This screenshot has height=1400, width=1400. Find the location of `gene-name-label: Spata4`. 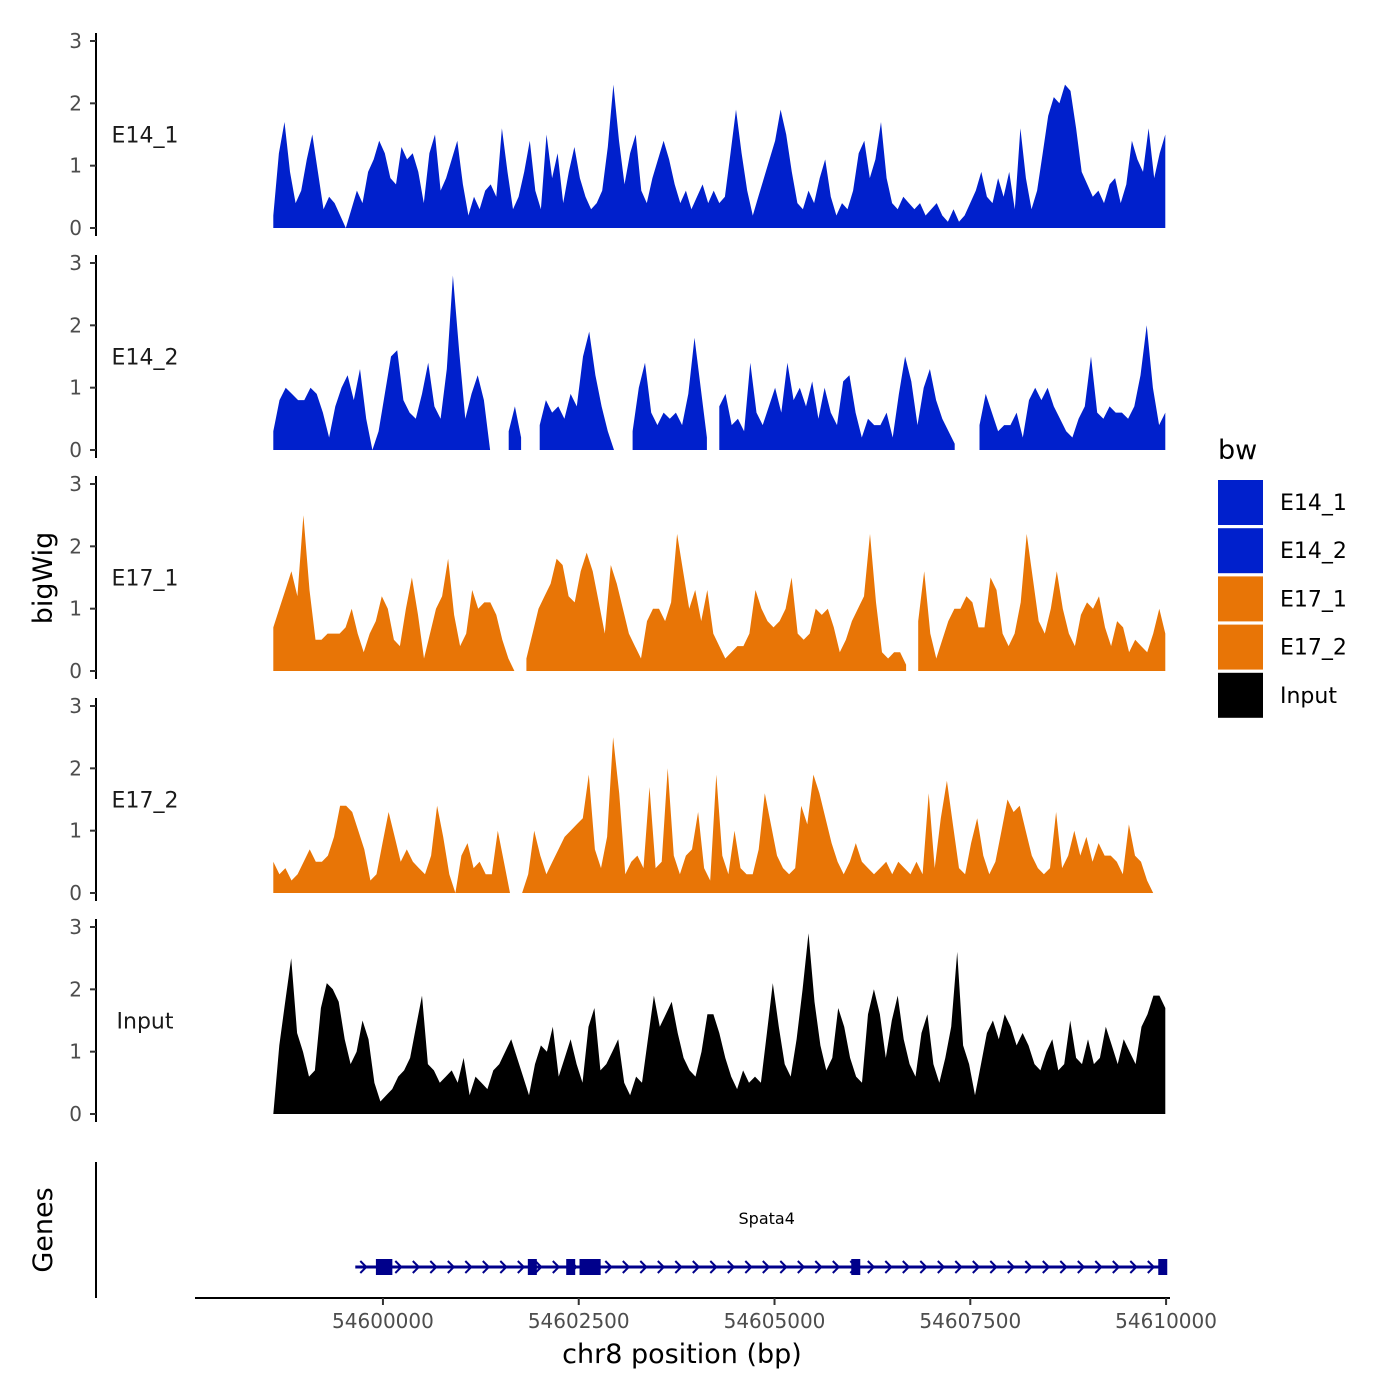

gene-name-label: Spata4 is located at coordinates (767, 1218).